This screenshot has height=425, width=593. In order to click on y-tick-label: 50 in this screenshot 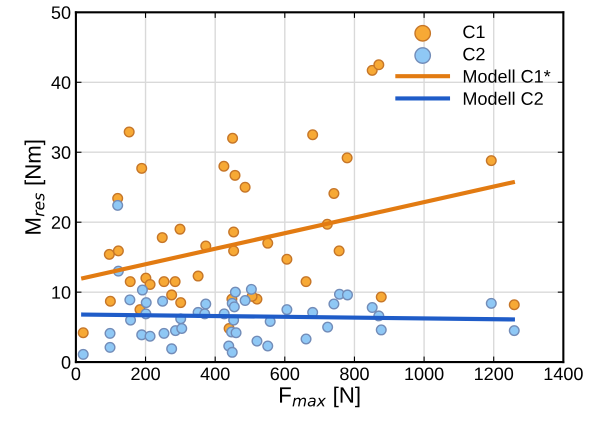, I will do `click(61, 13)`.